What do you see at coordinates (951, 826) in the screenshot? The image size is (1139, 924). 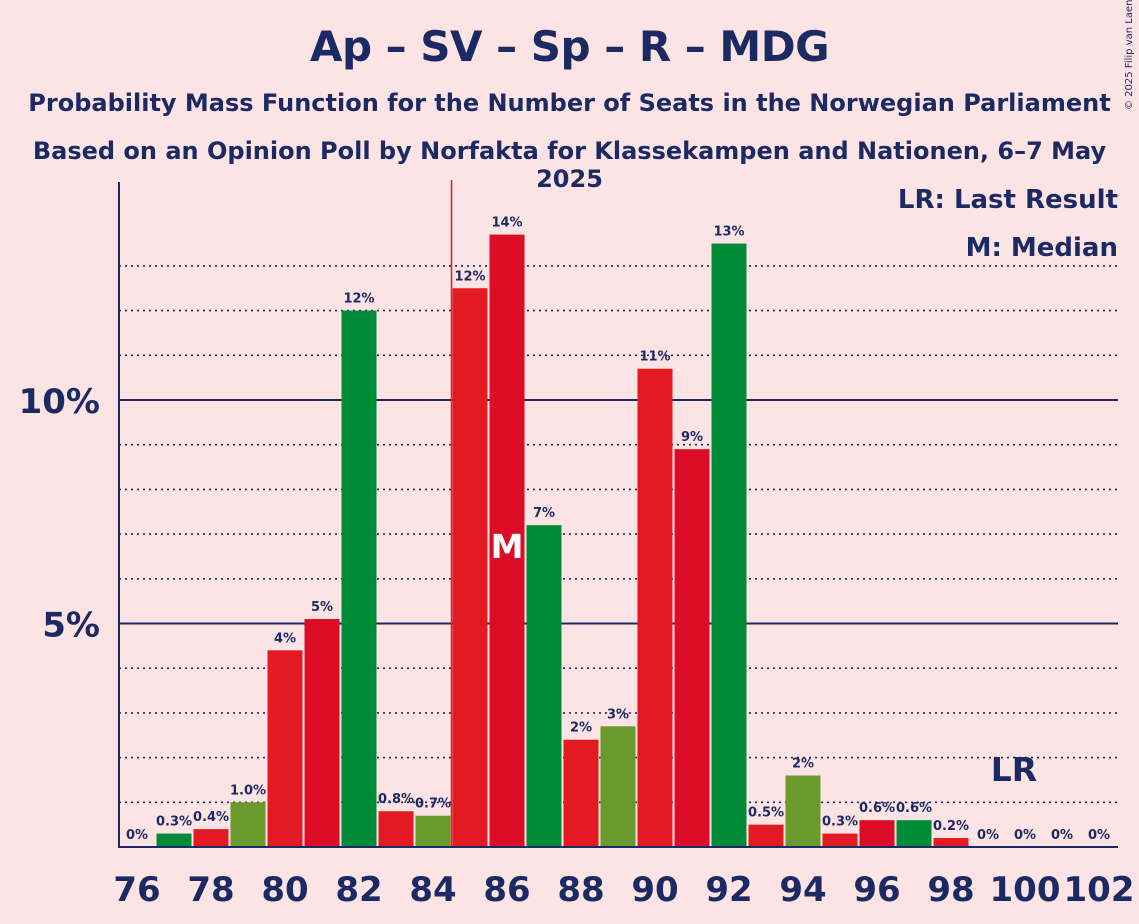 I see `data-label-seats-98: 0.2%` at bounding box center [951, 826].